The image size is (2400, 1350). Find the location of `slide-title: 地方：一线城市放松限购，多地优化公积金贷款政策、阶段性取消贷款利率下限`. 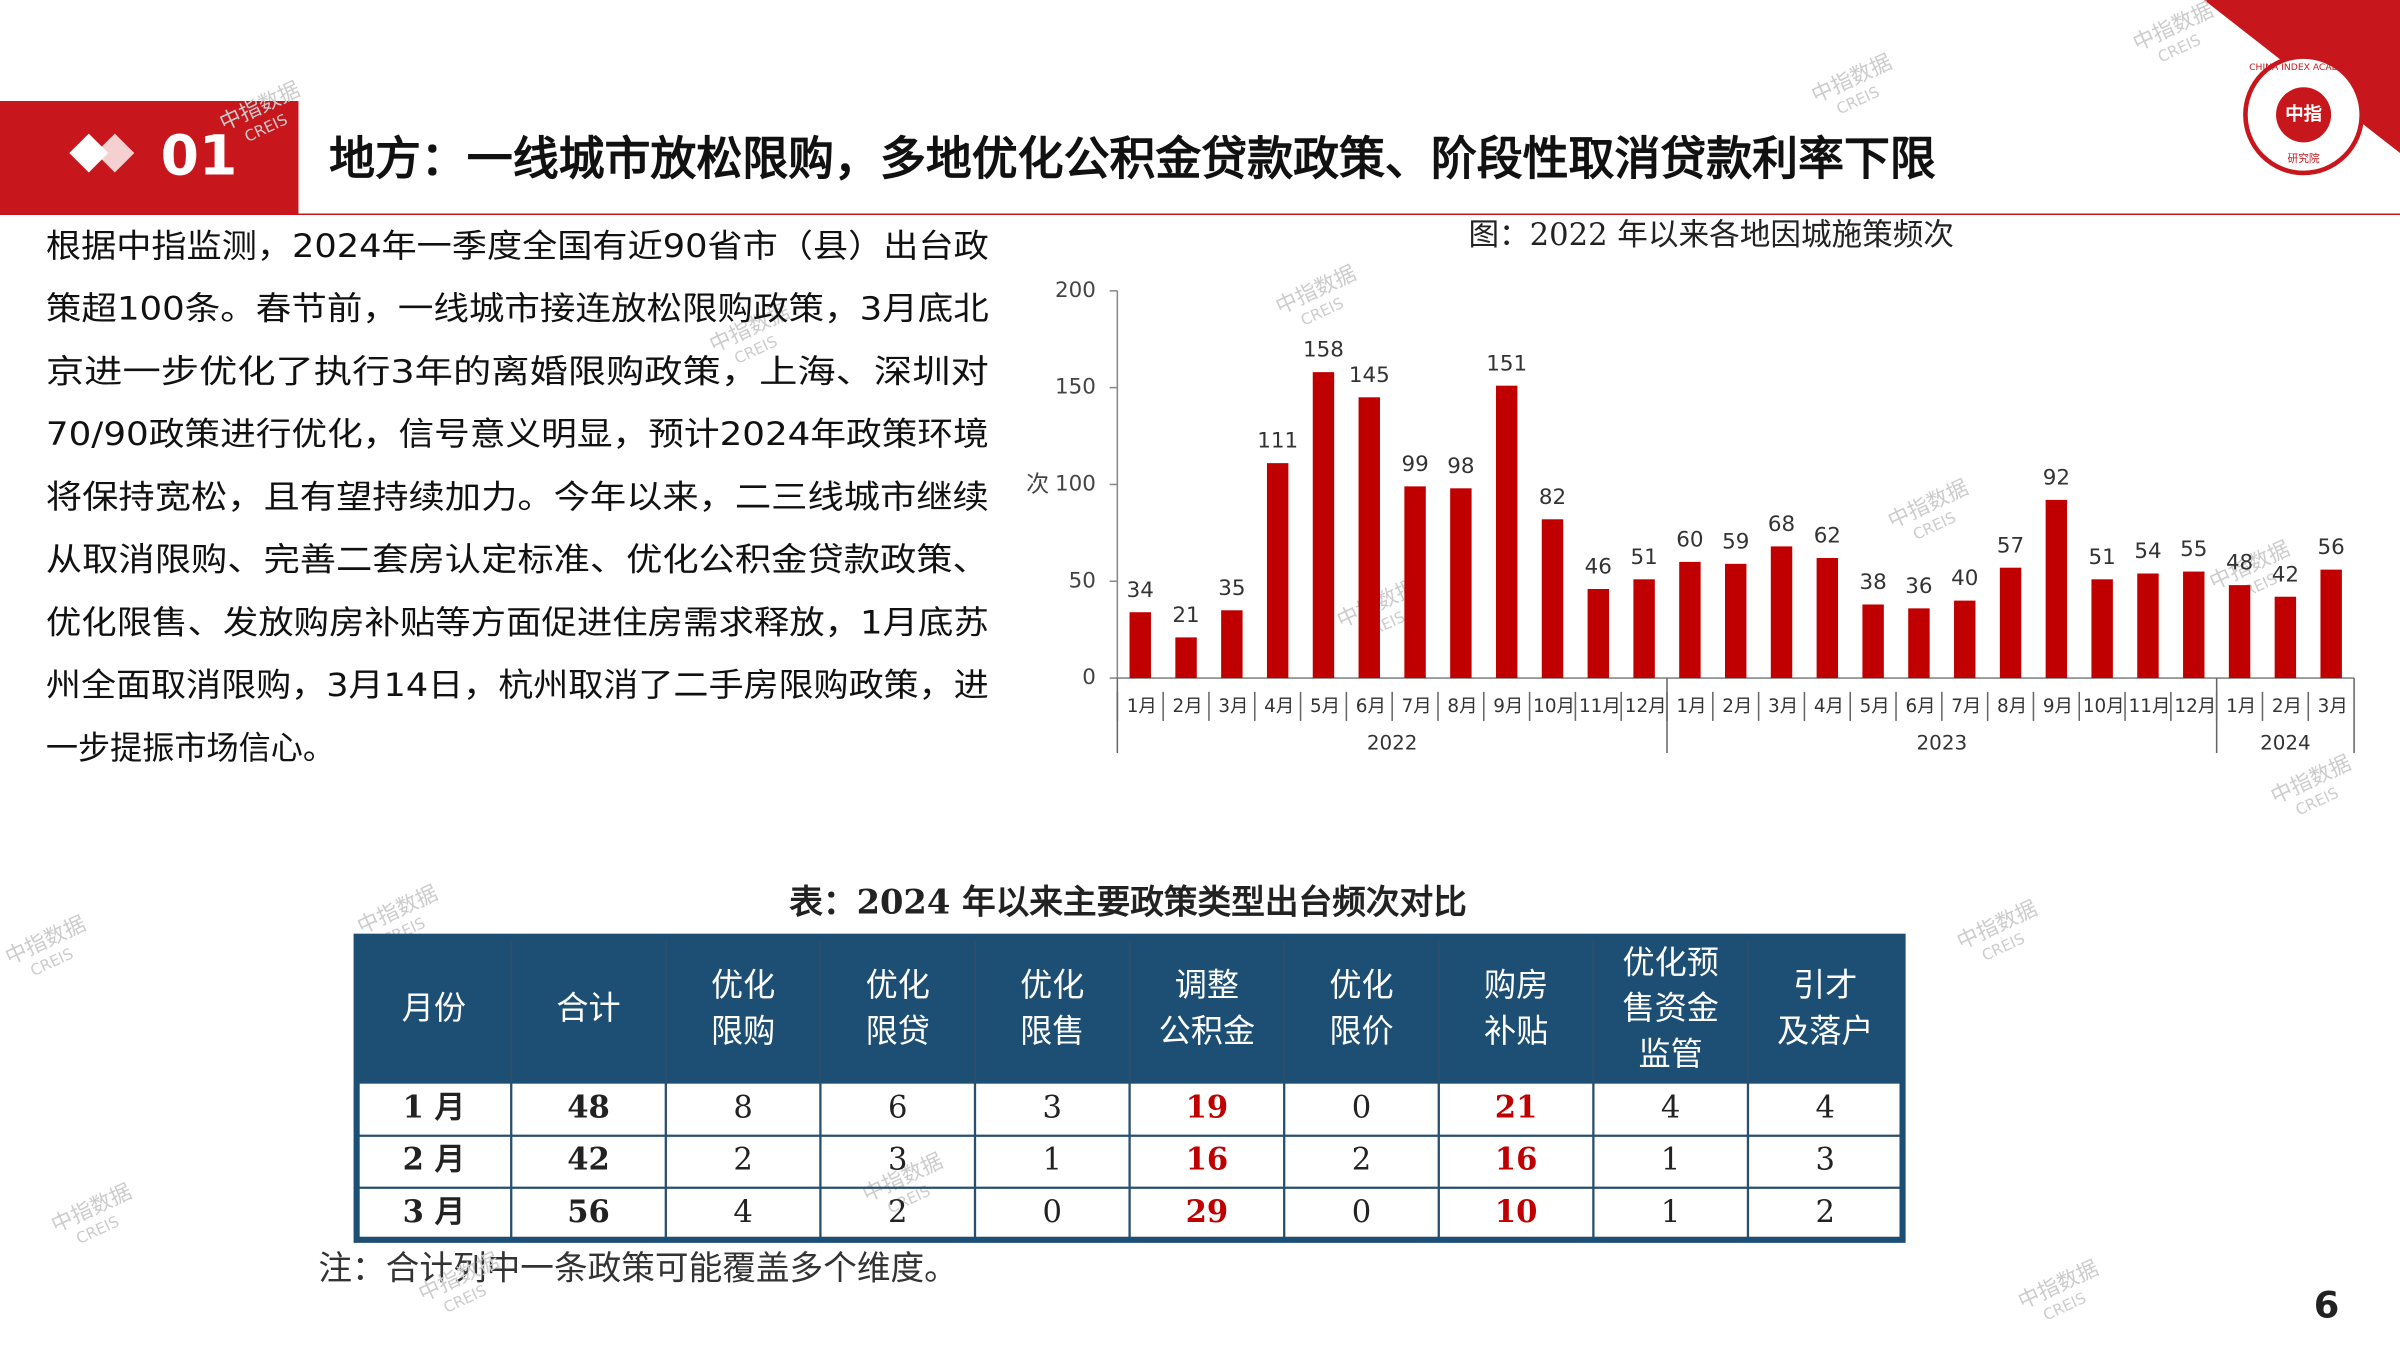

slide-title: 地方：一线城市放松限购，多地优化公积金贷款政策、阶段性取消贷款利率下限 is located at coordinates (1132, 159).